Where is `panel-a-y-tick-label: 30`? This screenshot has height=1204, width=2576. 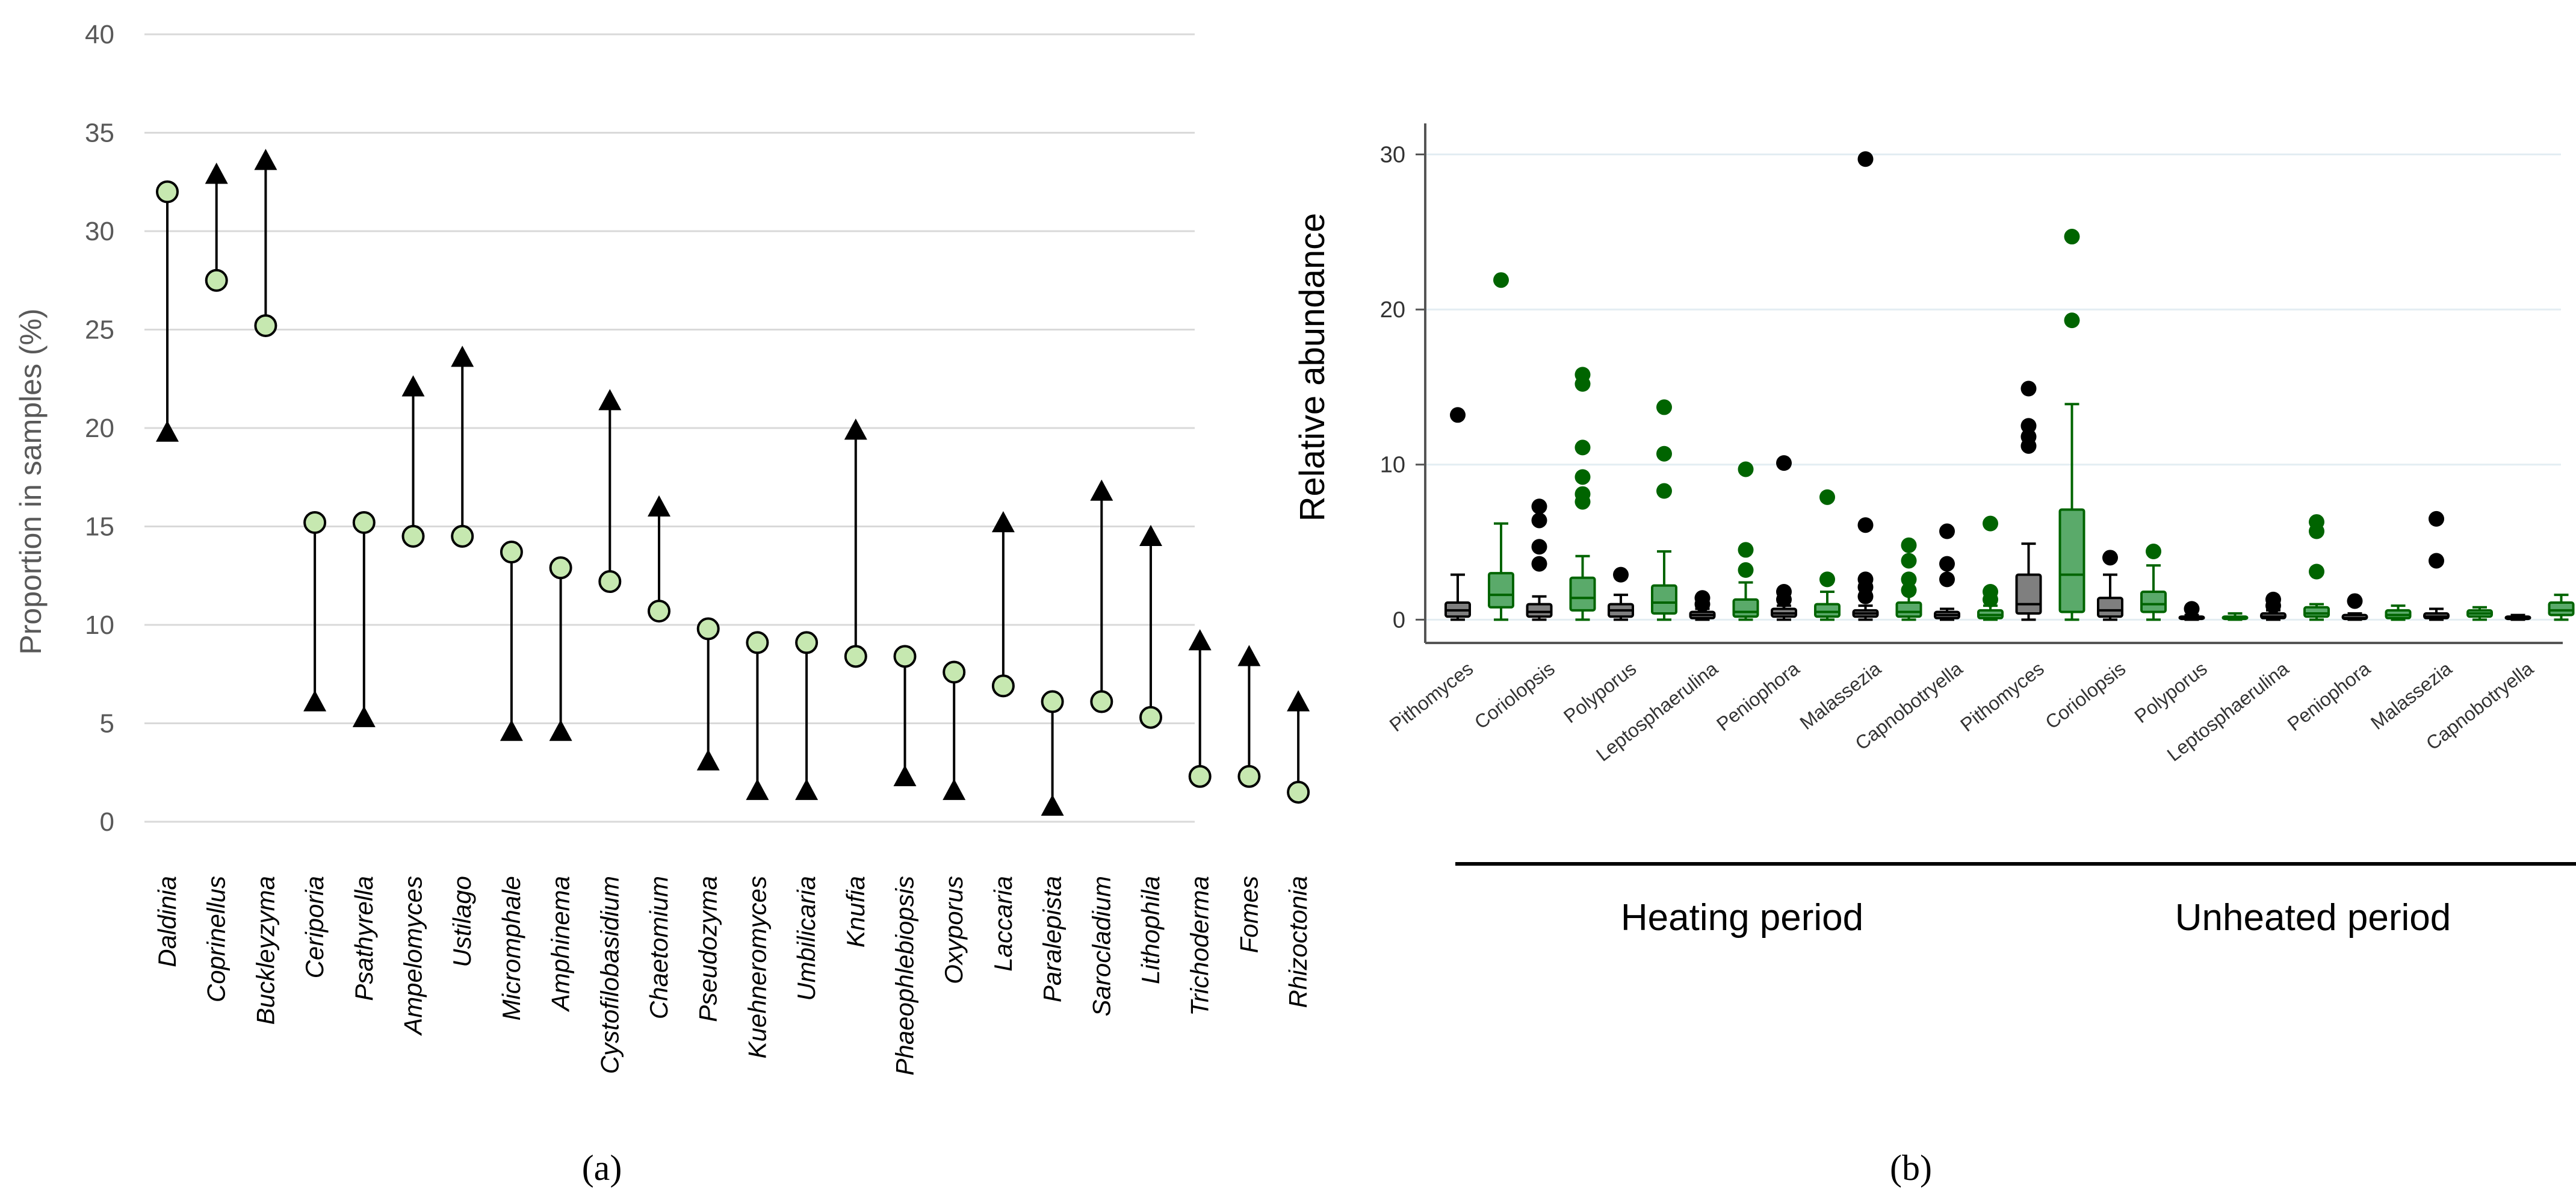 panel-a-y-tick-label: 30 is located at coordinates (99, 231).